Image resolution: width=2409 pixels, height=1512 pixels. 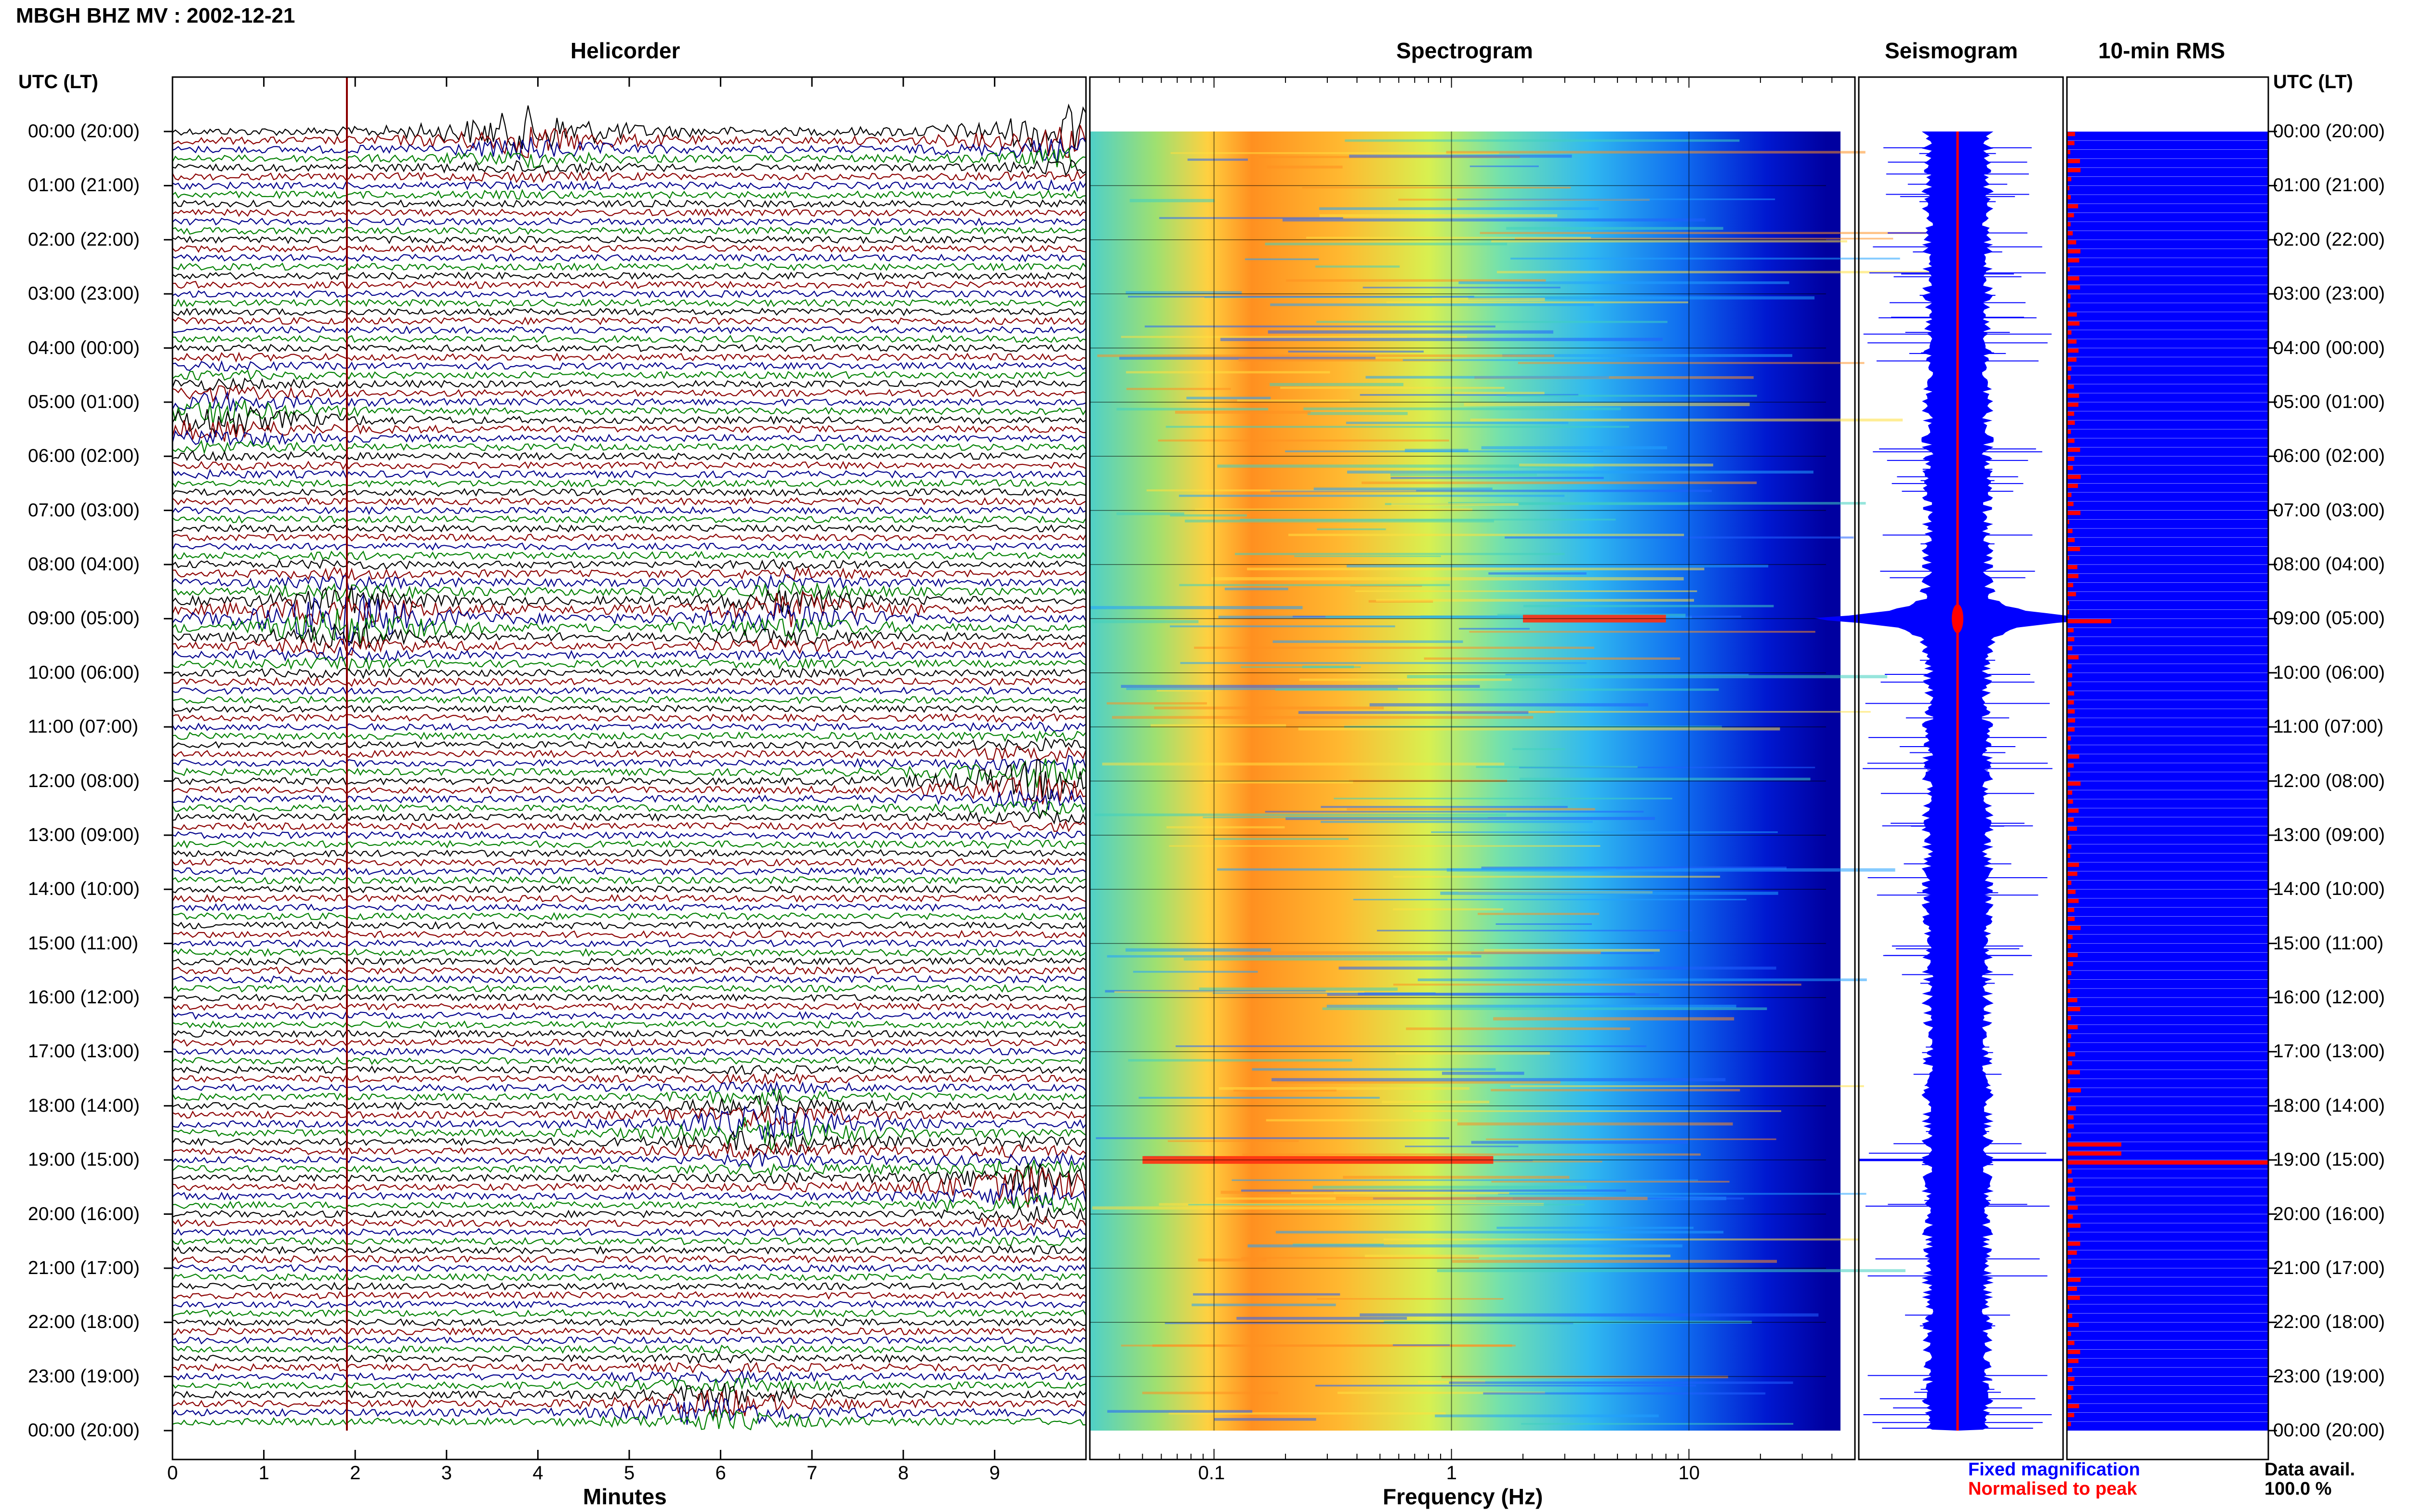 I want to click on helicorder-xlabel: Minutes, so click(x=625, y=1496).